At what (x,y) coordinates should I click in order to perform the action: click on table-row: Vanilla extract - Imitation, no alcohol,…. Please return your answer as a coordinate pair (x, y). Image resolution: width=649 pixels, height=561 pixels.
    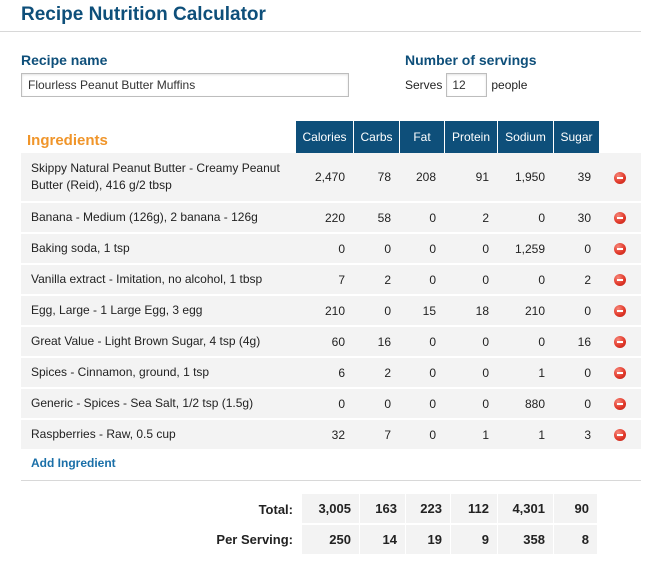
    Looking at the image, I should click on (331, 280).